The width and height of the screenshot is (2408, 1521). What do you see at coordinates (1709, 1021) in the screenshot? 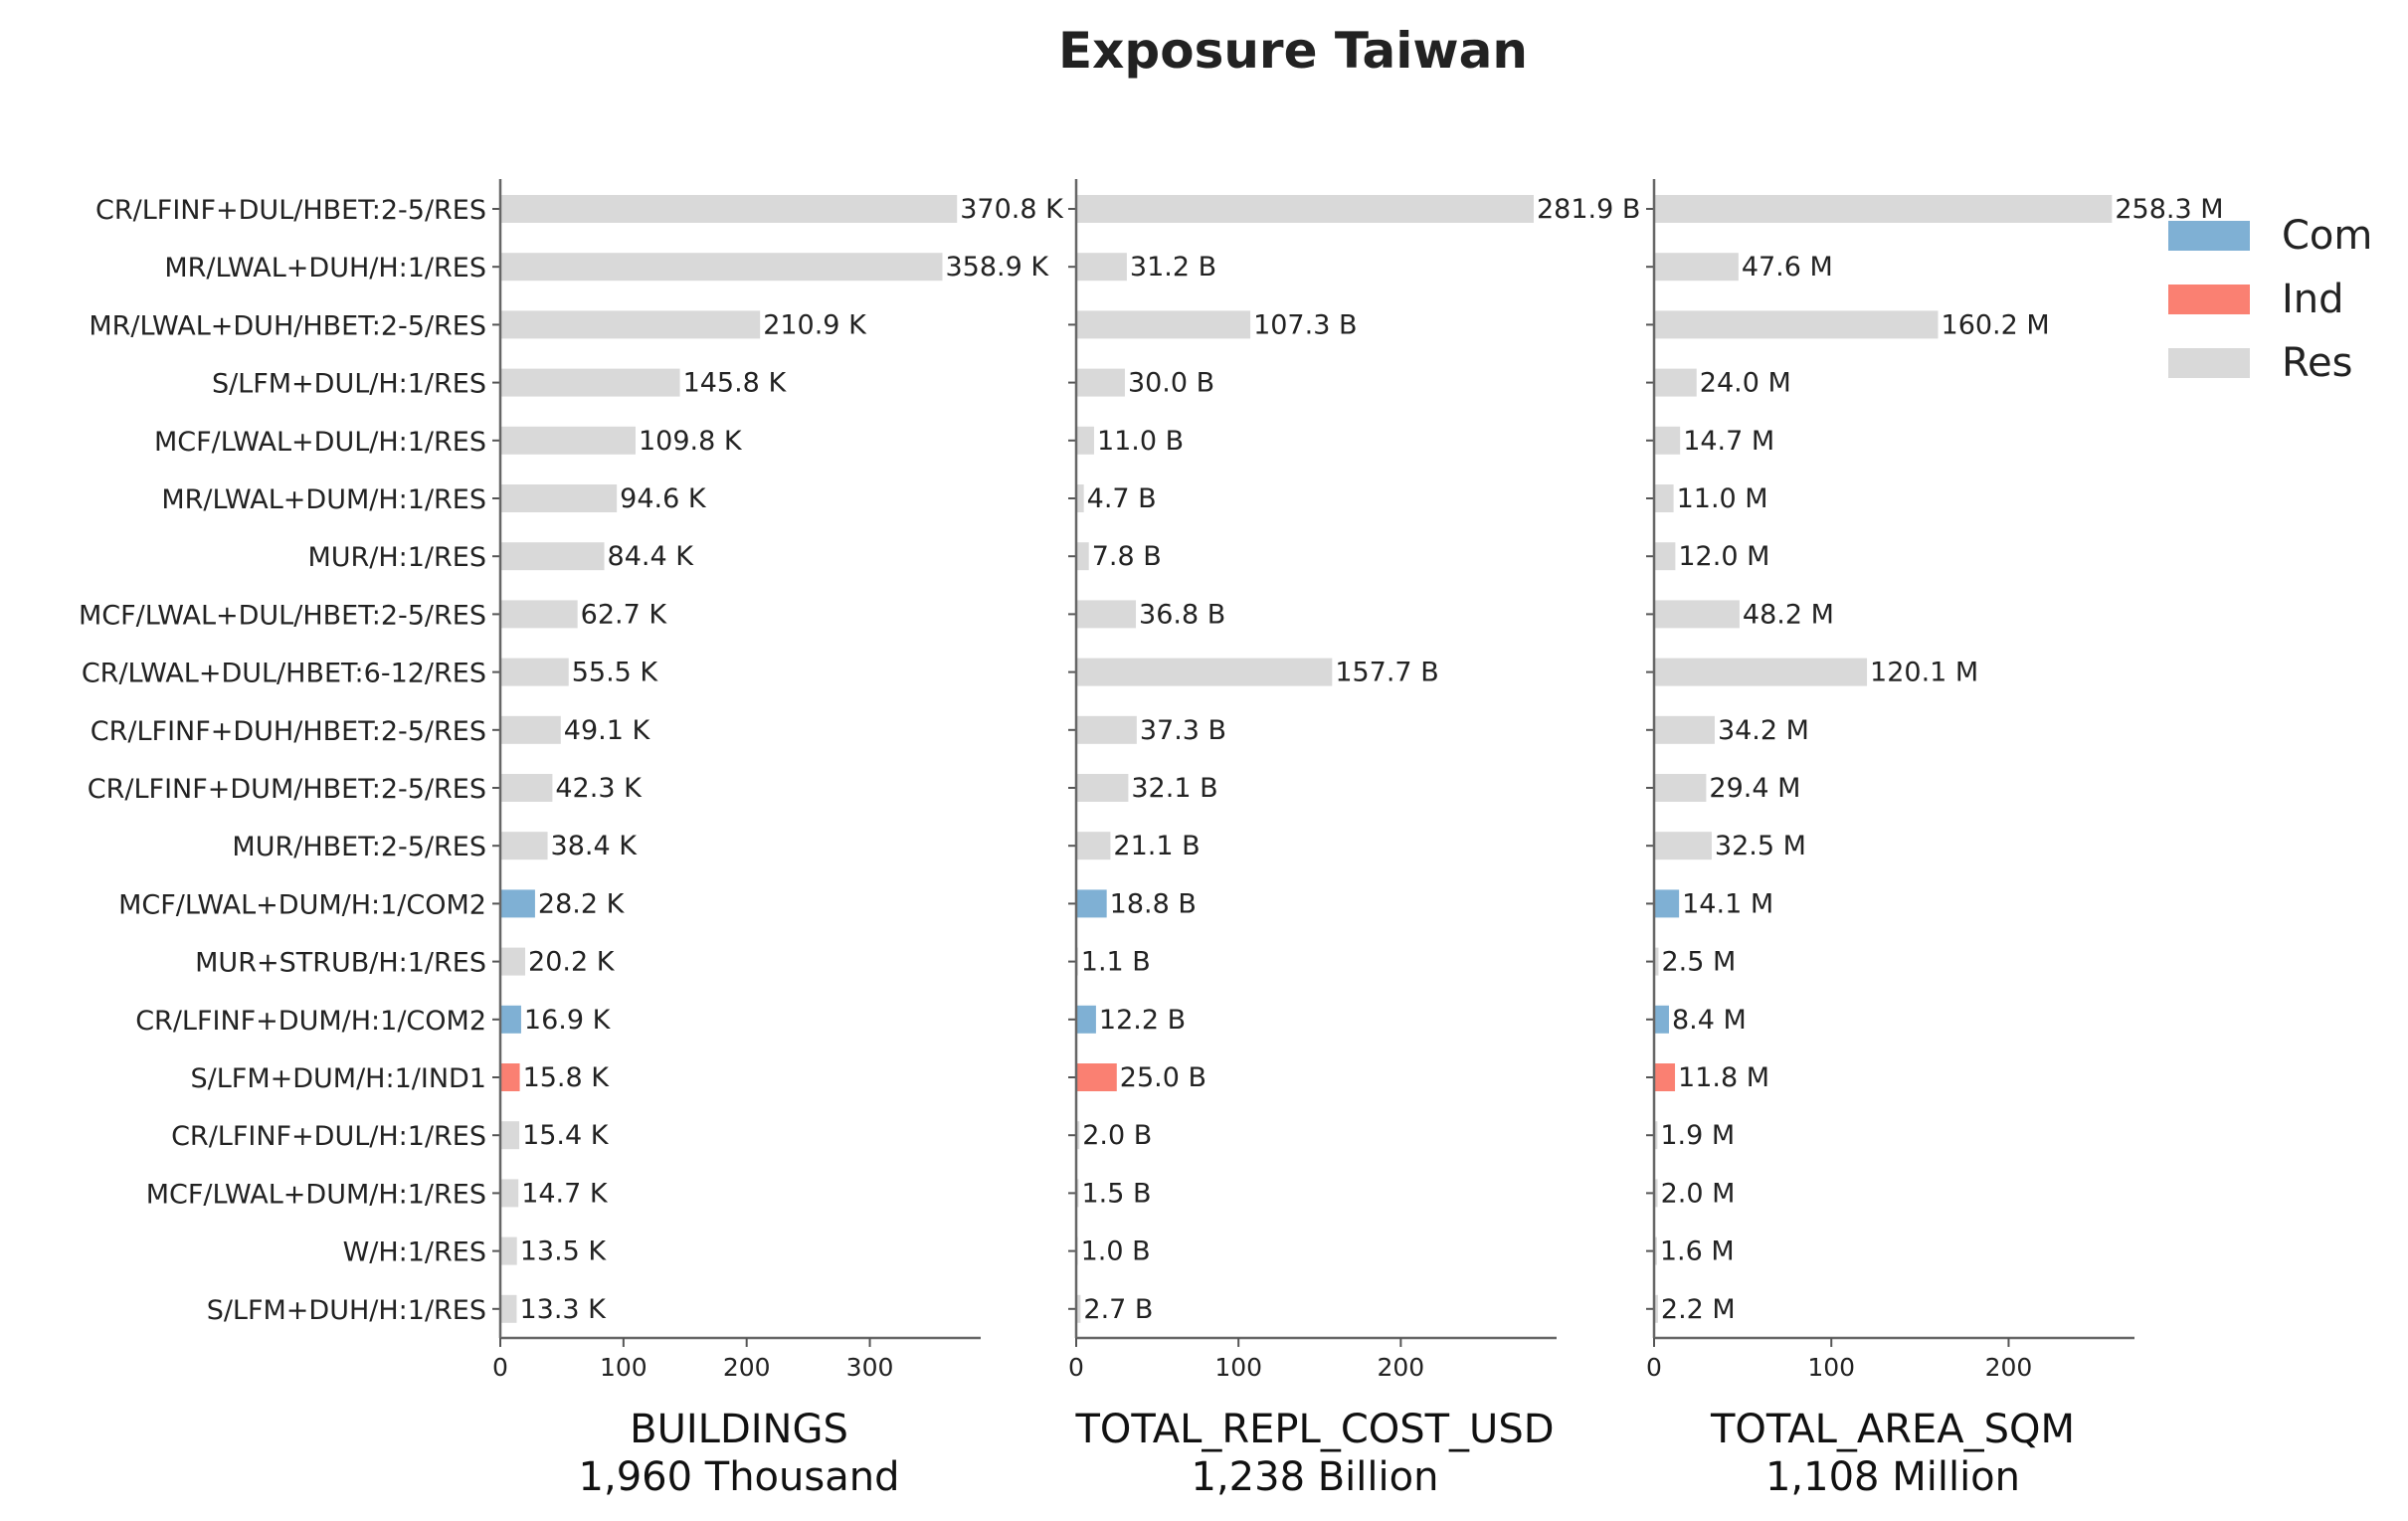
I see `bar-value-label: 8.4 M` at bounding box center [1709, 1021].